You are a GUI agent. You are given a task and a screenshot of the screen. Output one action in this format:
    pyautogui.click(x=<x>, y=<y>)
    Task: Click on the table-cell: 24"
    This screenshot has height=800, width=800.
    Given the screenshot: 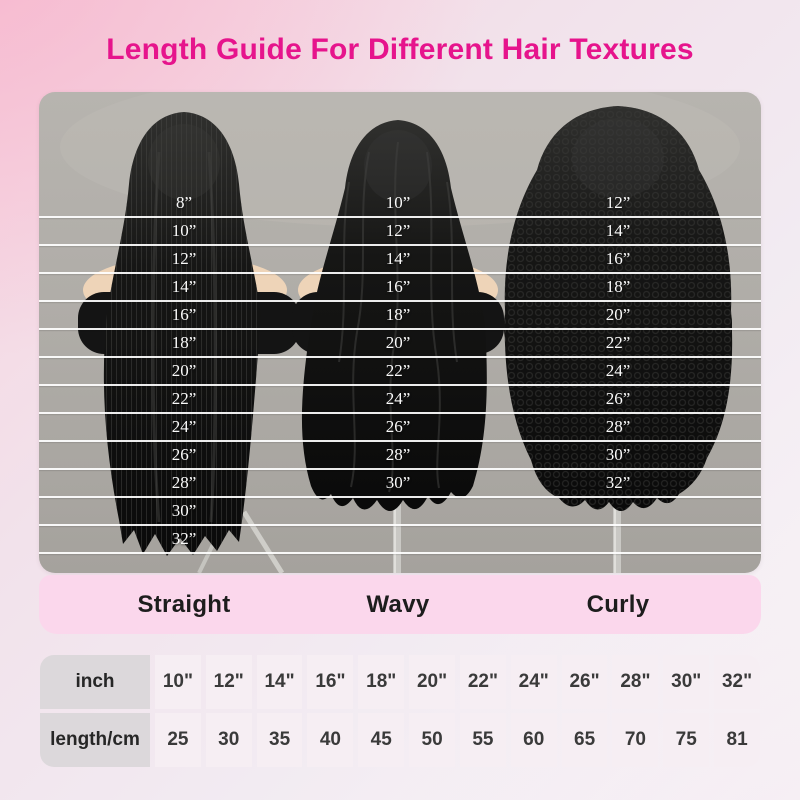 What is the action you would take?
    pyautogui.click(x=533, y=682)
    